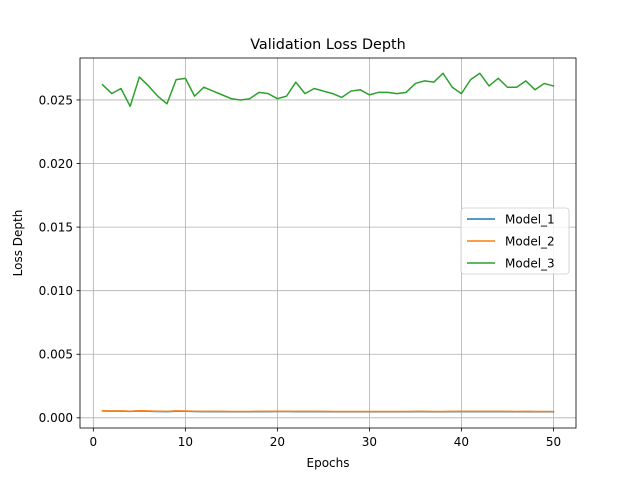  Describe the element at coordinates (56, 100) in the screenshot. I see `y-tick-label: 0.025` at that location.